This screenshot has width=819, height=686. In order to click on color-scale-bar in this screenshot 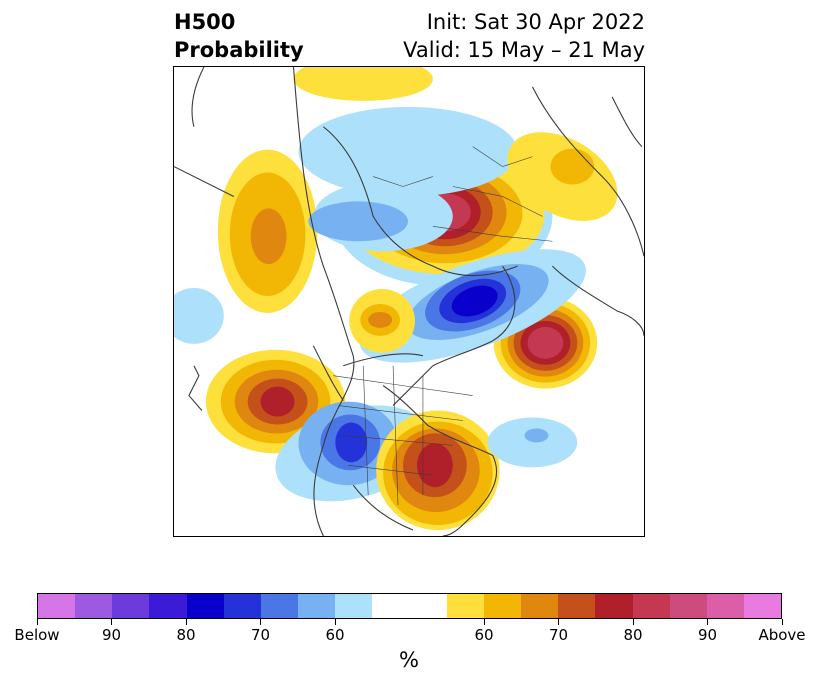, I will do `click(409, 606)`.